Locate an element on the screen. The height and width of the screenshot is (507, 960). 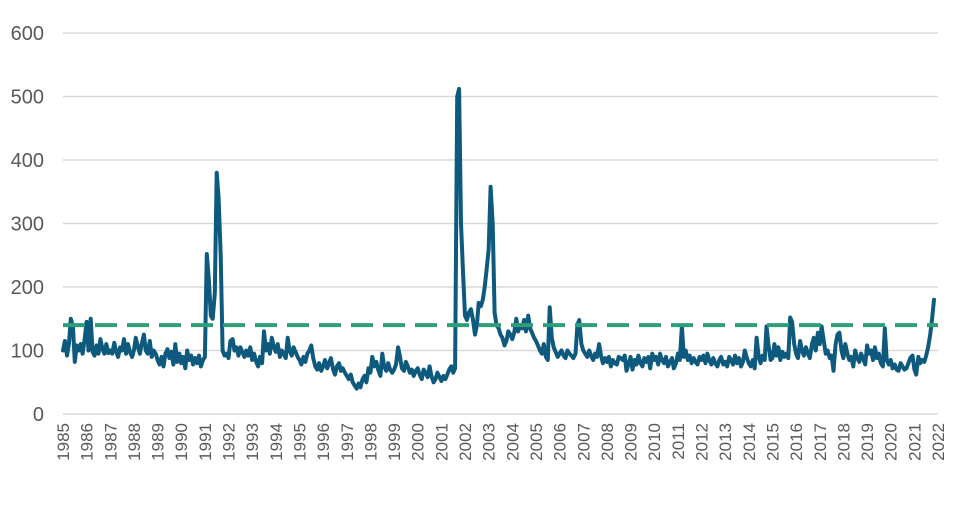
y-axis-tick-labels: 0 100 200 300 400 500 600 is located at coordinates (27, 224).